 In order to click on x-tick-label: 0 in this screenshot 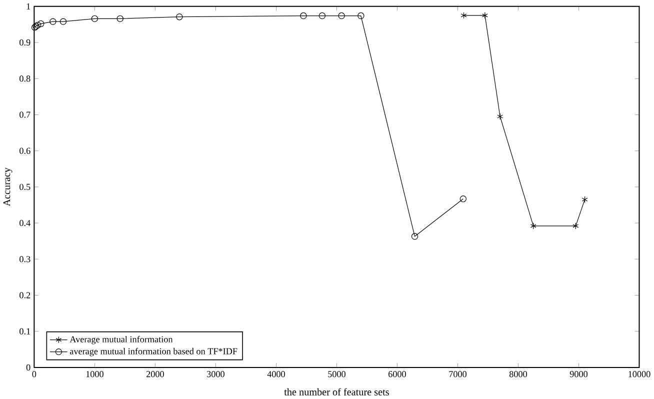, I will do `click(34, 374)`.